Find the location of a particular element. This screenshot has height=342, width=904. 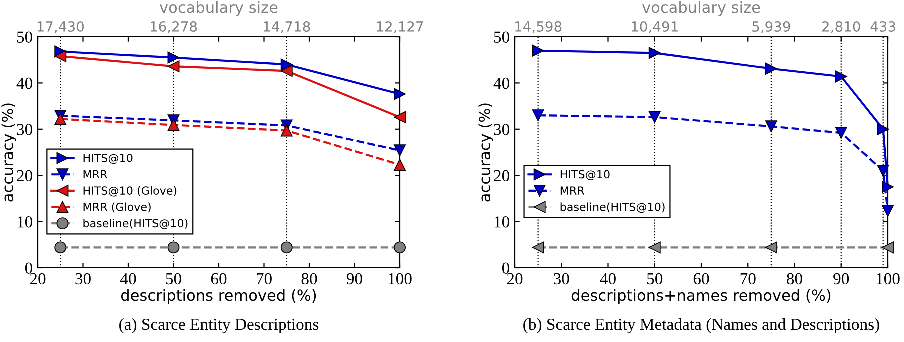

legend-label: MRR (Glove) is located at coordinates (117, 207).